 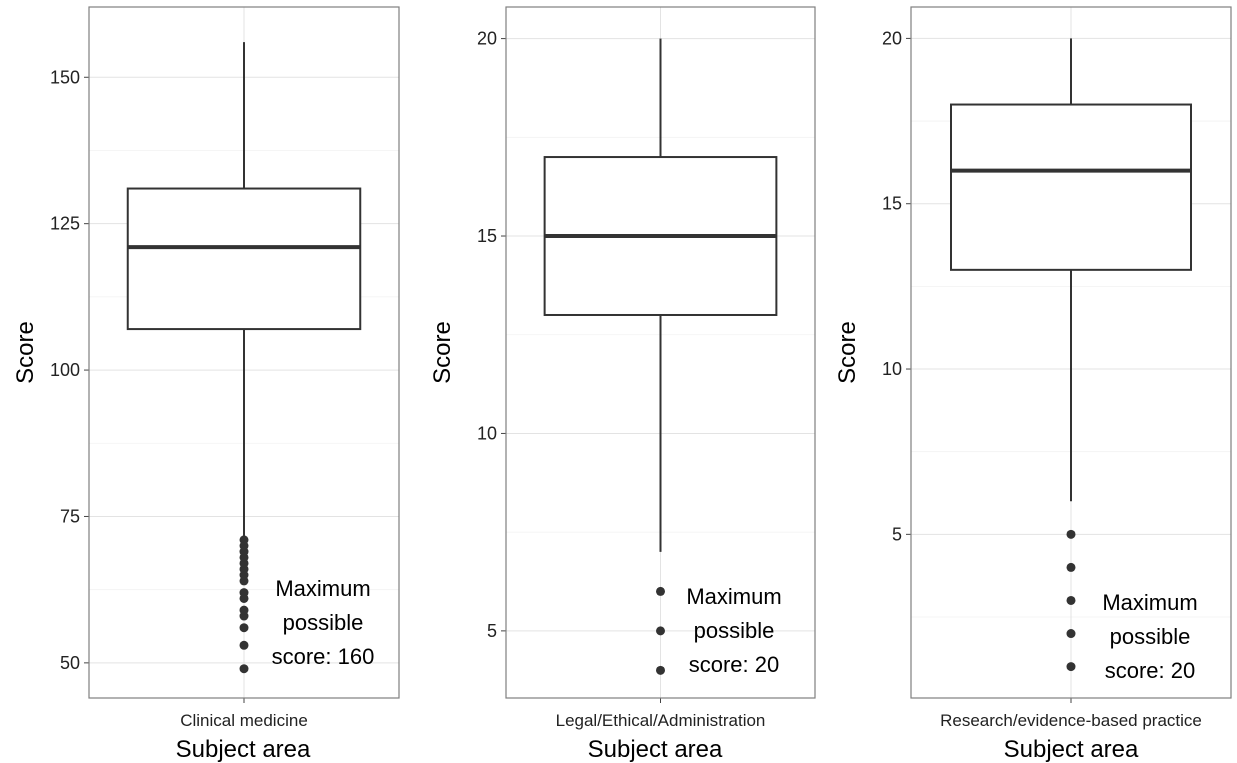 I want to click on y-tick-label: 75, so click(x=70, y=516).